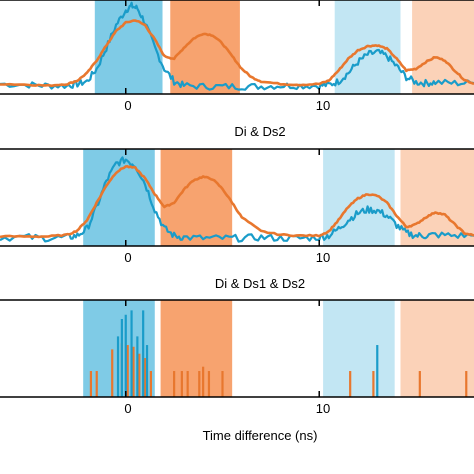  Describe the element at coordinates (260, 435) in the screenshot. I see `x-axis-label: Time difference (ns)` at that location.